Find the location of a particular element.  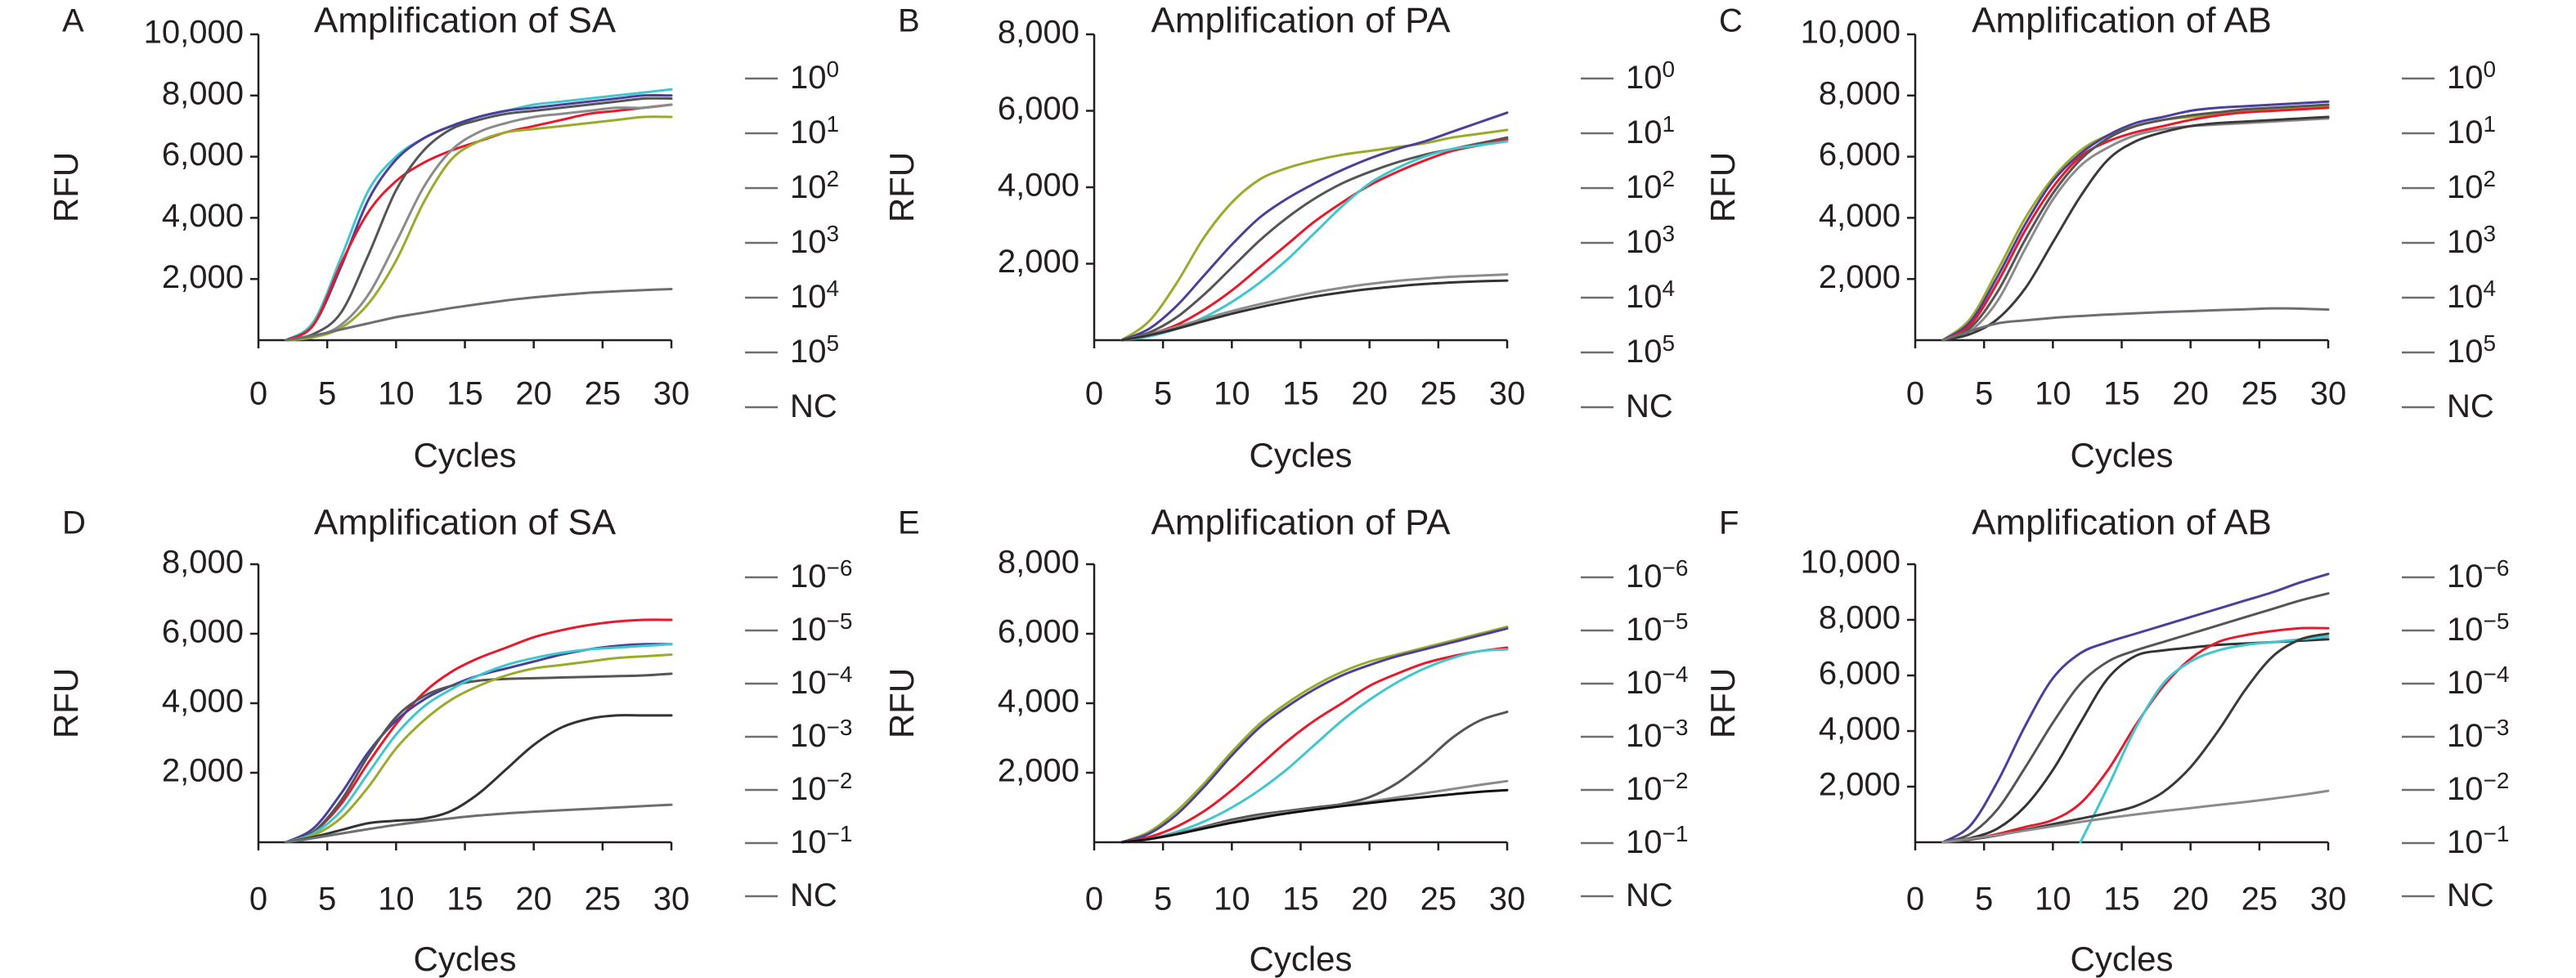

legend-label: 10−5 is located at coordinates (1657, 628).